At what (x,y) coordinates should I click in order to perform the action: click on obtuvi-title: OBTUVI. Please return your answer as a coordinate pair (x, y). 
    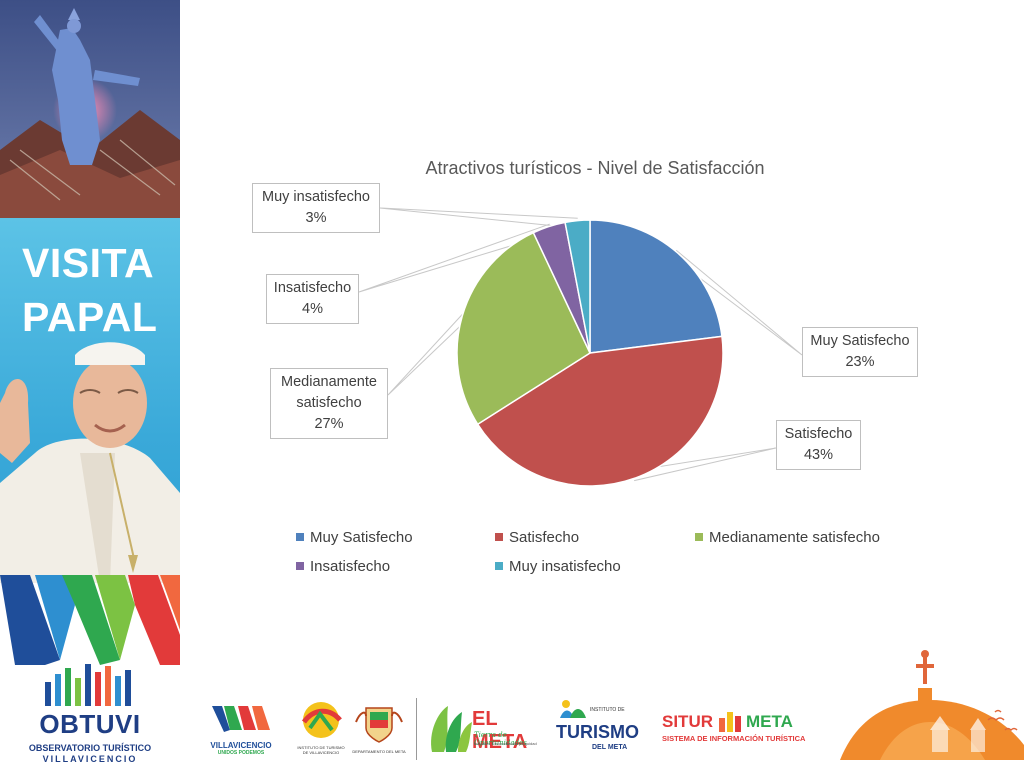
    Looking at the image, I should click on (90, 724).